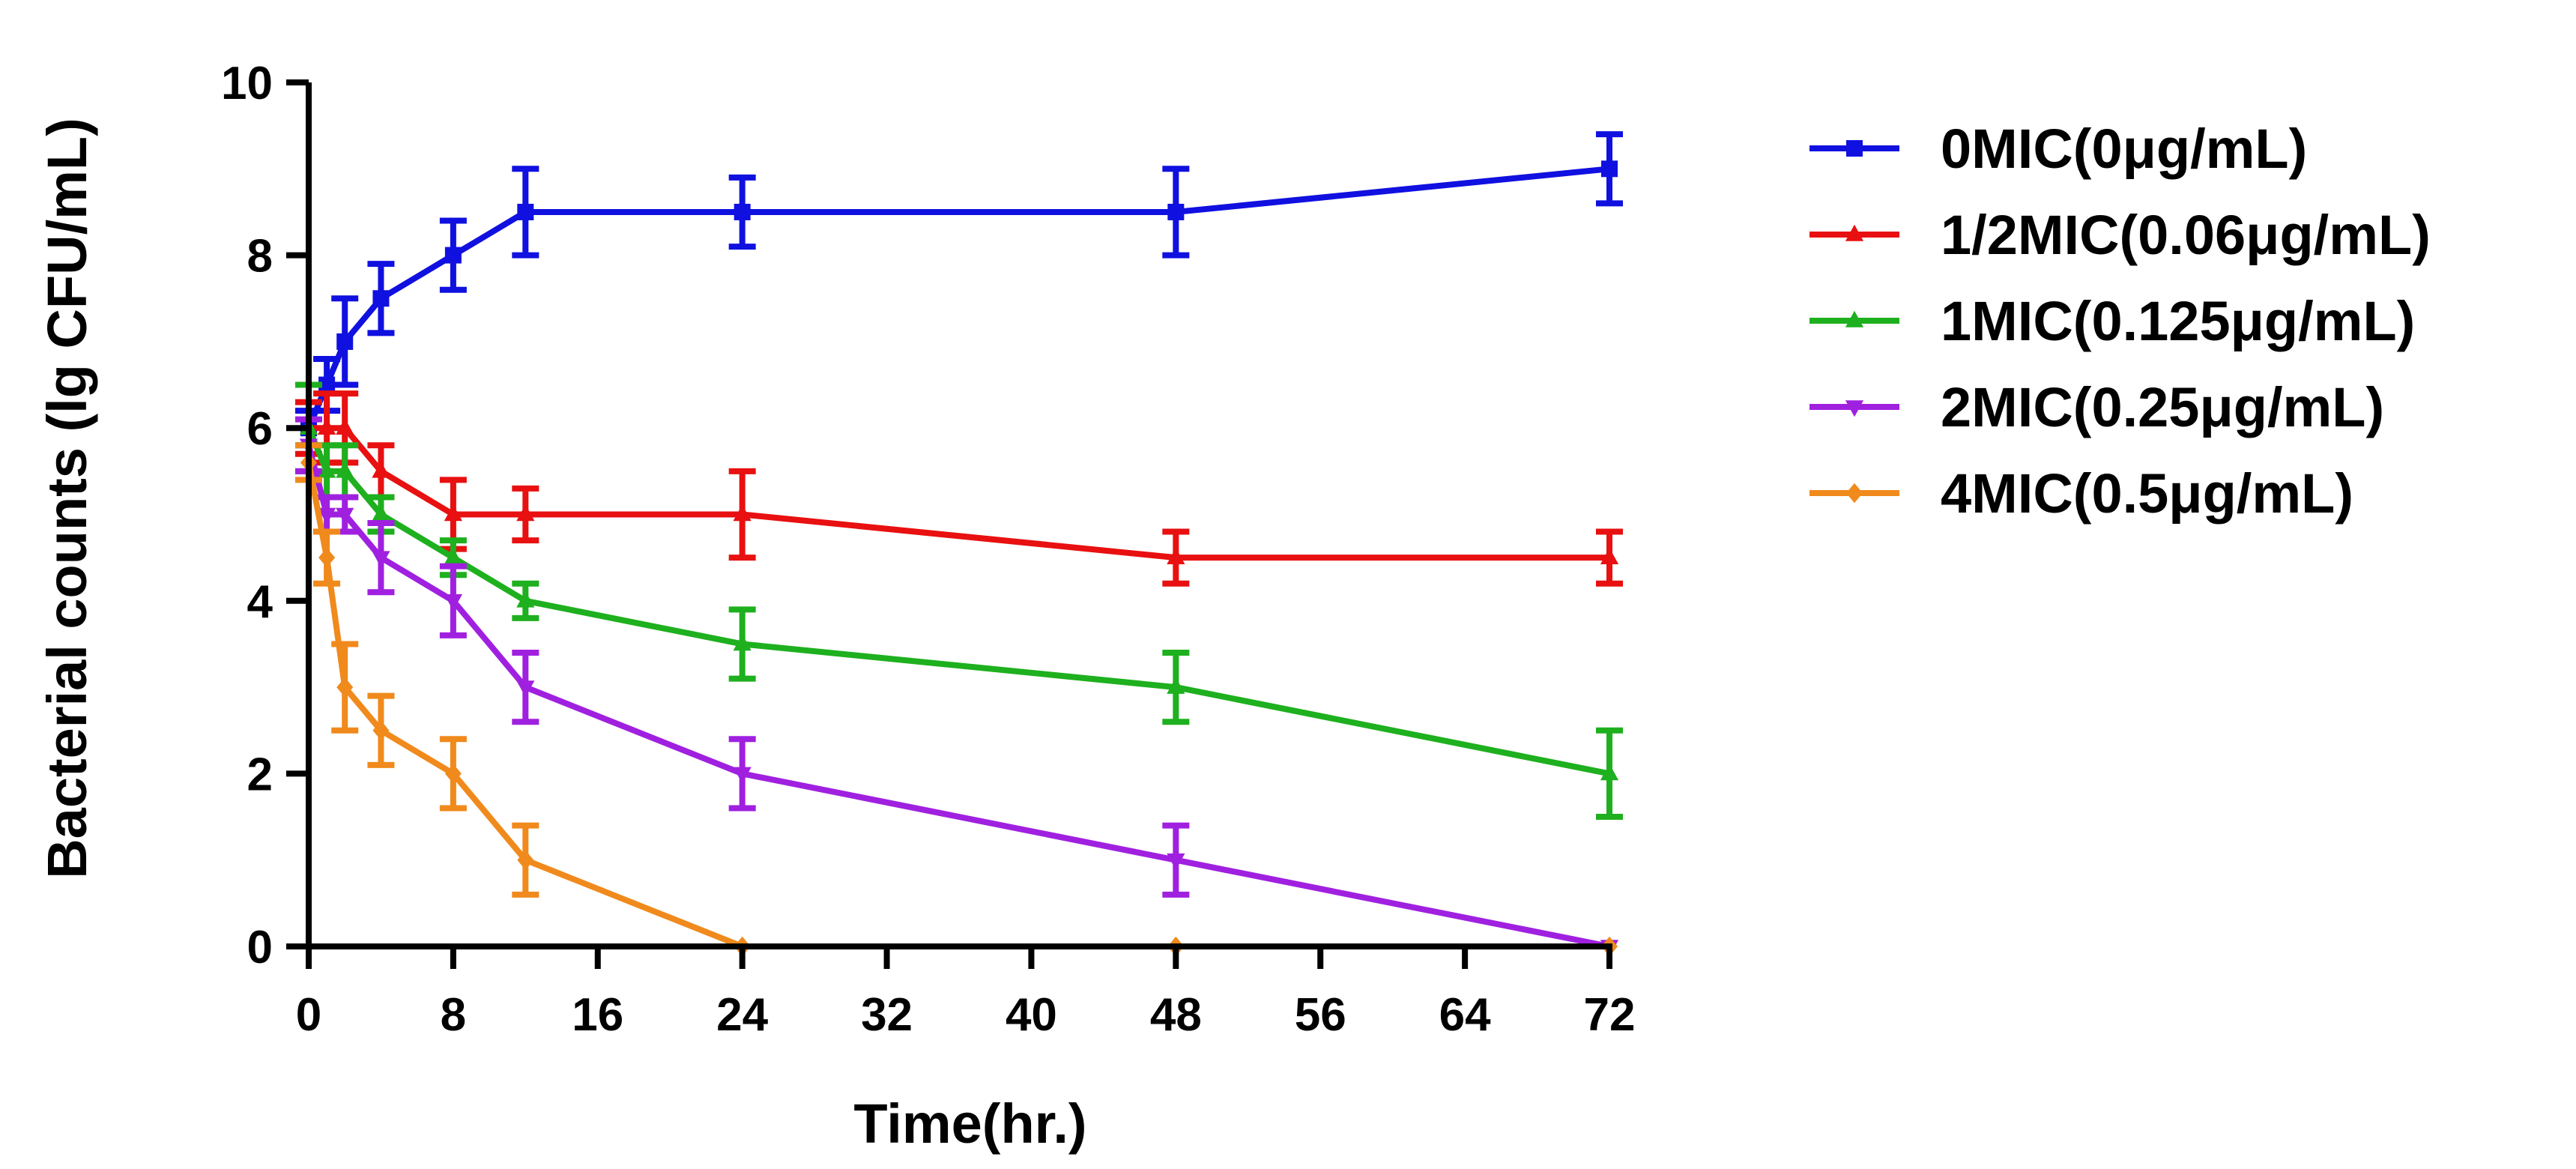 Image resolution: width=2576 pixels, height=1169 pixels. What do you see at coordinates (453, 1015) in the screenshot?
I see `x-tick-label: 8` at bounding box center [453, 1015].